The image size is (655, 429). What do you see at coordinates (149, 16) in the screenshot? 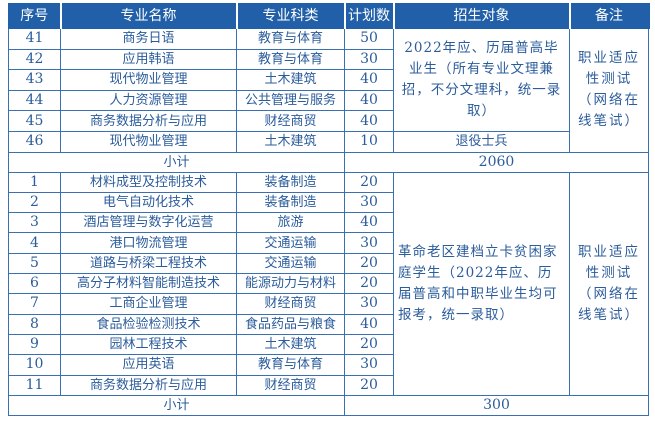
I see `header-major: 专业名称` at bounding box center [149, 16].